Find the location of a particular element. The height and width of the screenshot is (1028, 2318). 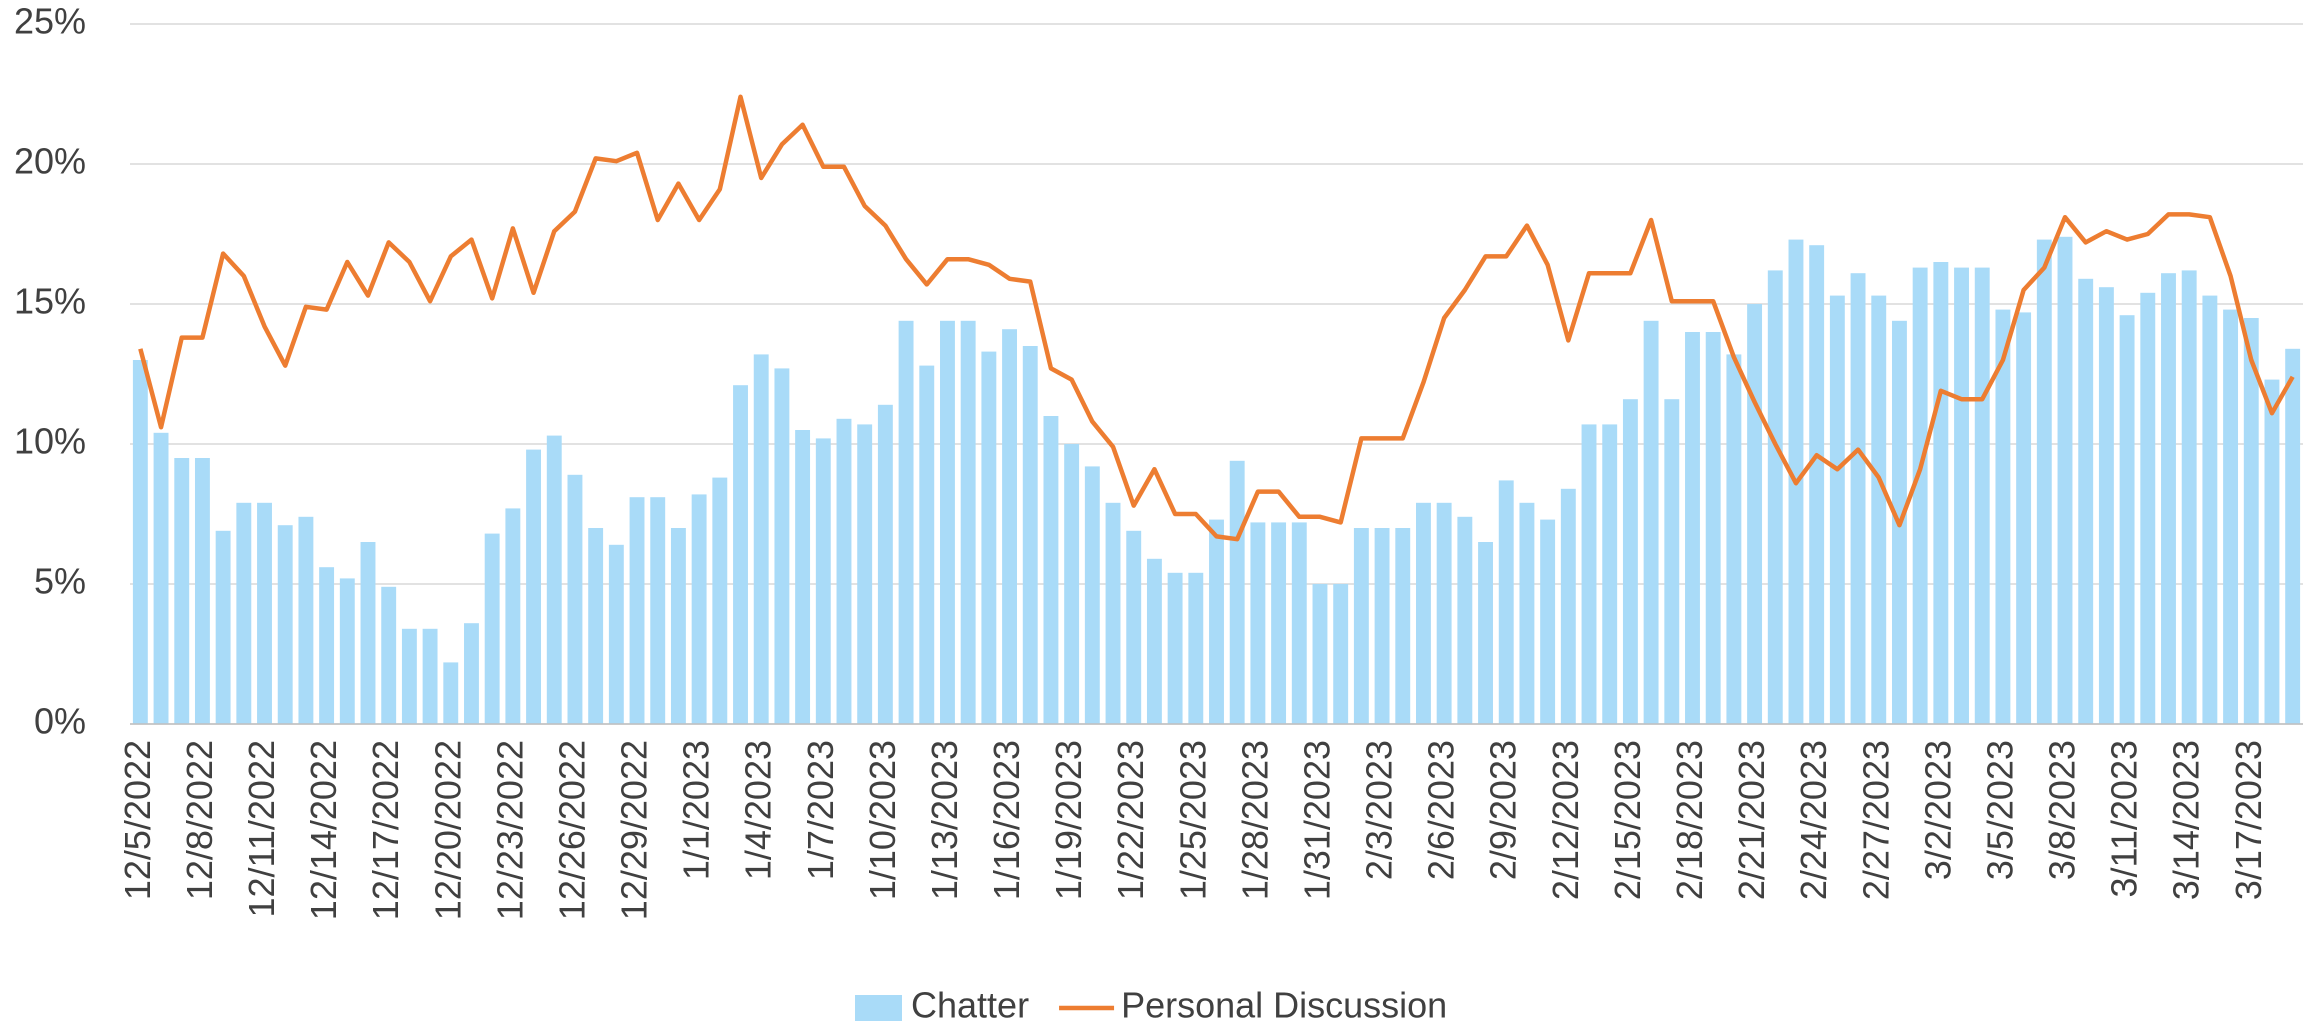

x-tick-label: 1/1/2023 is located at coordinates (696, 810).